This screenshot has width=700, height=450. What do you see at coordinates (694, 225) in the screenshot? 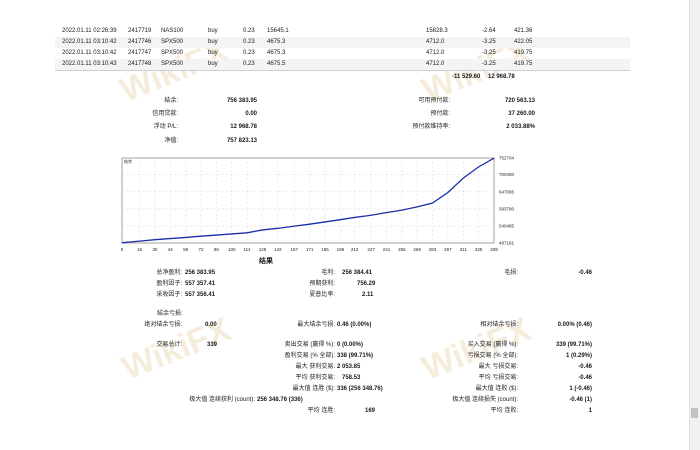
I see `vertical-scrollbar` at bounding box center [694, 225].